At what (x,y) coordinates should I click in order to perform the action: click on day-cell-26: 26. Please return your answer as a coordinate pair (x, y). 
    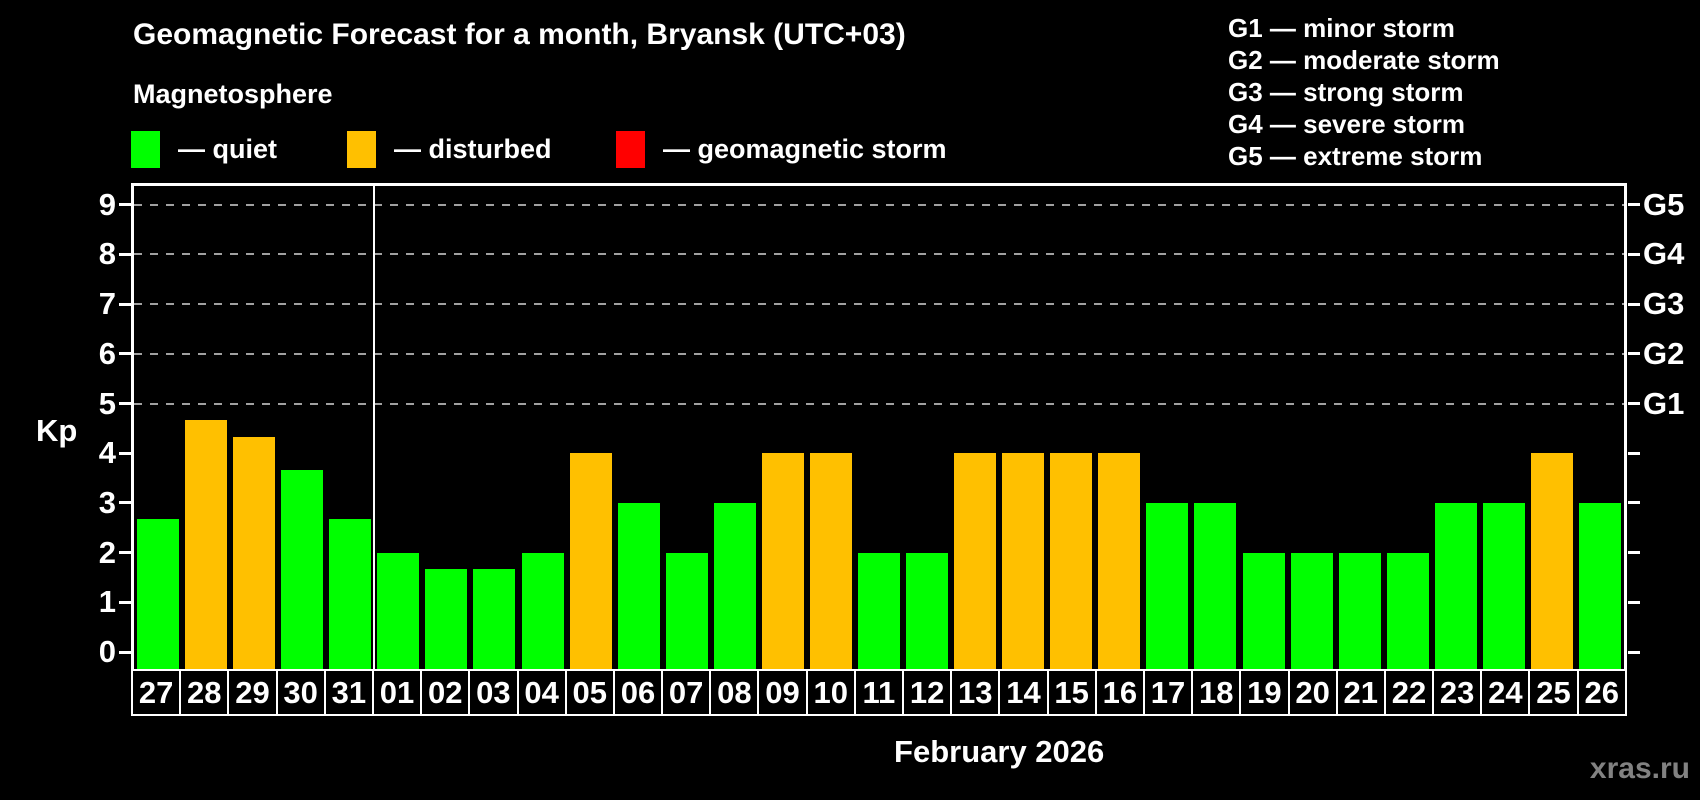
    Looking at the image, I should click on (1601, 692).